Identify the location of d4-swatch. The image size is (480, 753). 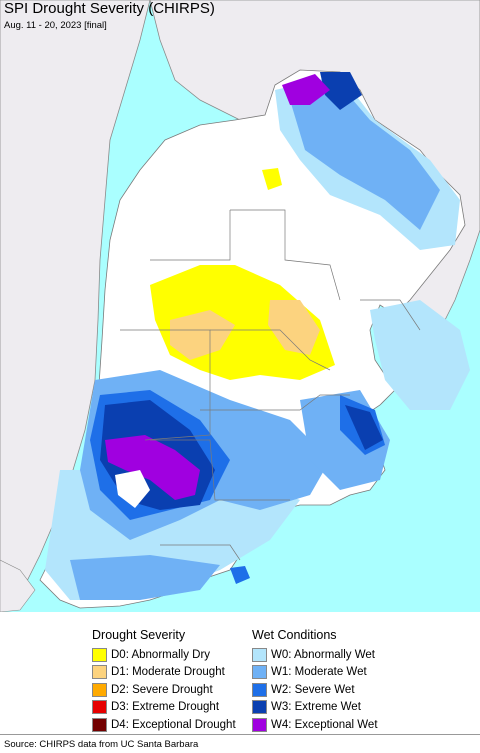
(99, 724).